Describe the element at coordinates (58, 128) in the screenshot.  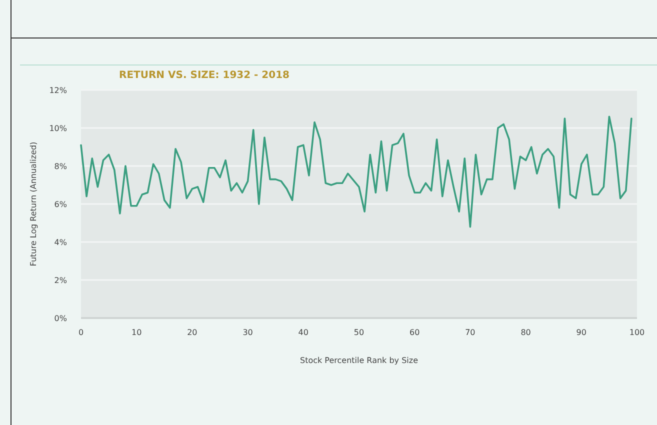
I see `y-tick-label: 10%` at that location.